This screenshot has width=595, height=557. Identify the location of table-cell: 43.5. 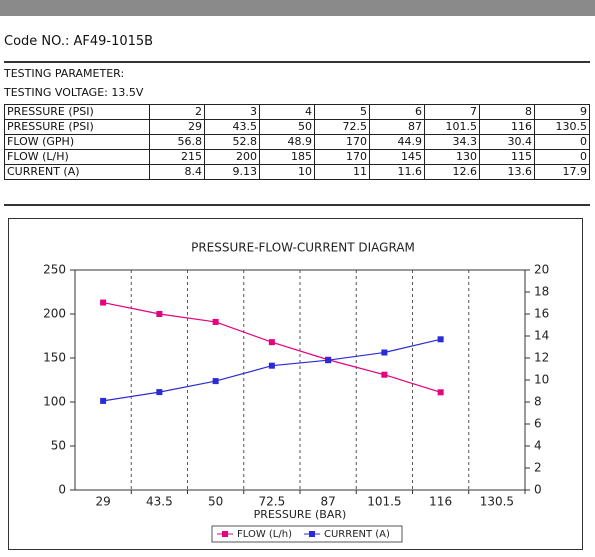
(232, 127).